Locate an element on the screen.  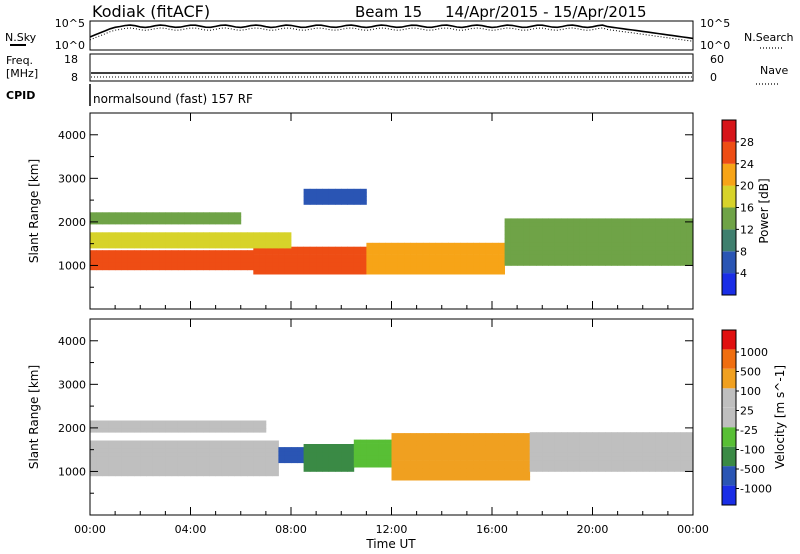
x-tick-label: 00:00 is located at coordinates (693, 529).